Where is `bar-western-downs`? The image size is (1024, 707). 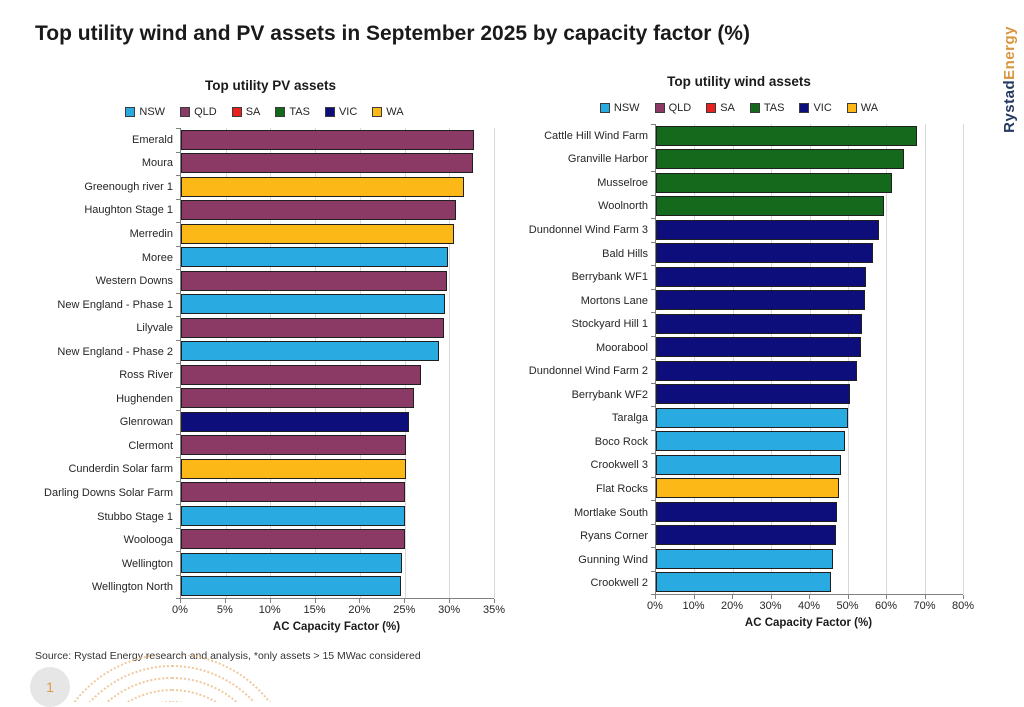 bar-western-downs is located at coordinates (314, 280).